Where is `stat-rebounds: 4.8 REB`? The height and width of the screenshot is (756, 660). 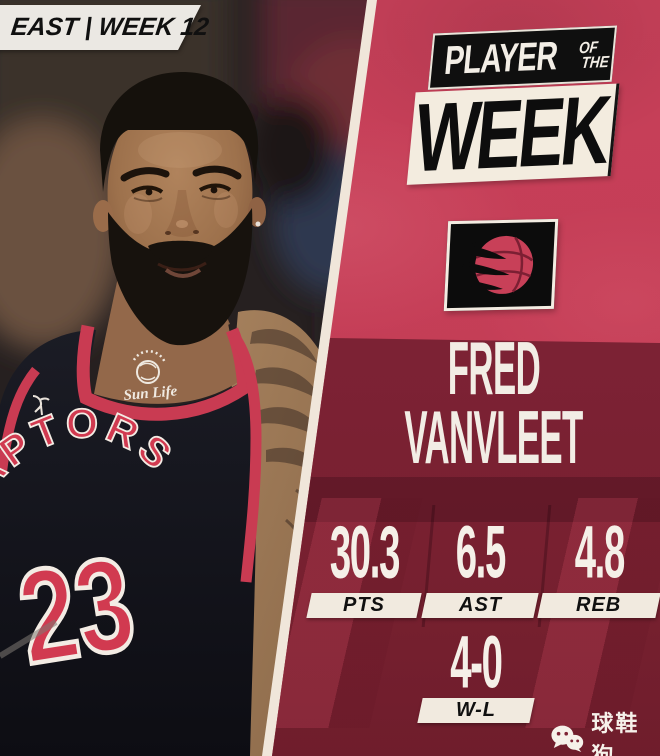 stat-rebounds: 4.8 REB is located at coordinates (598, 564).